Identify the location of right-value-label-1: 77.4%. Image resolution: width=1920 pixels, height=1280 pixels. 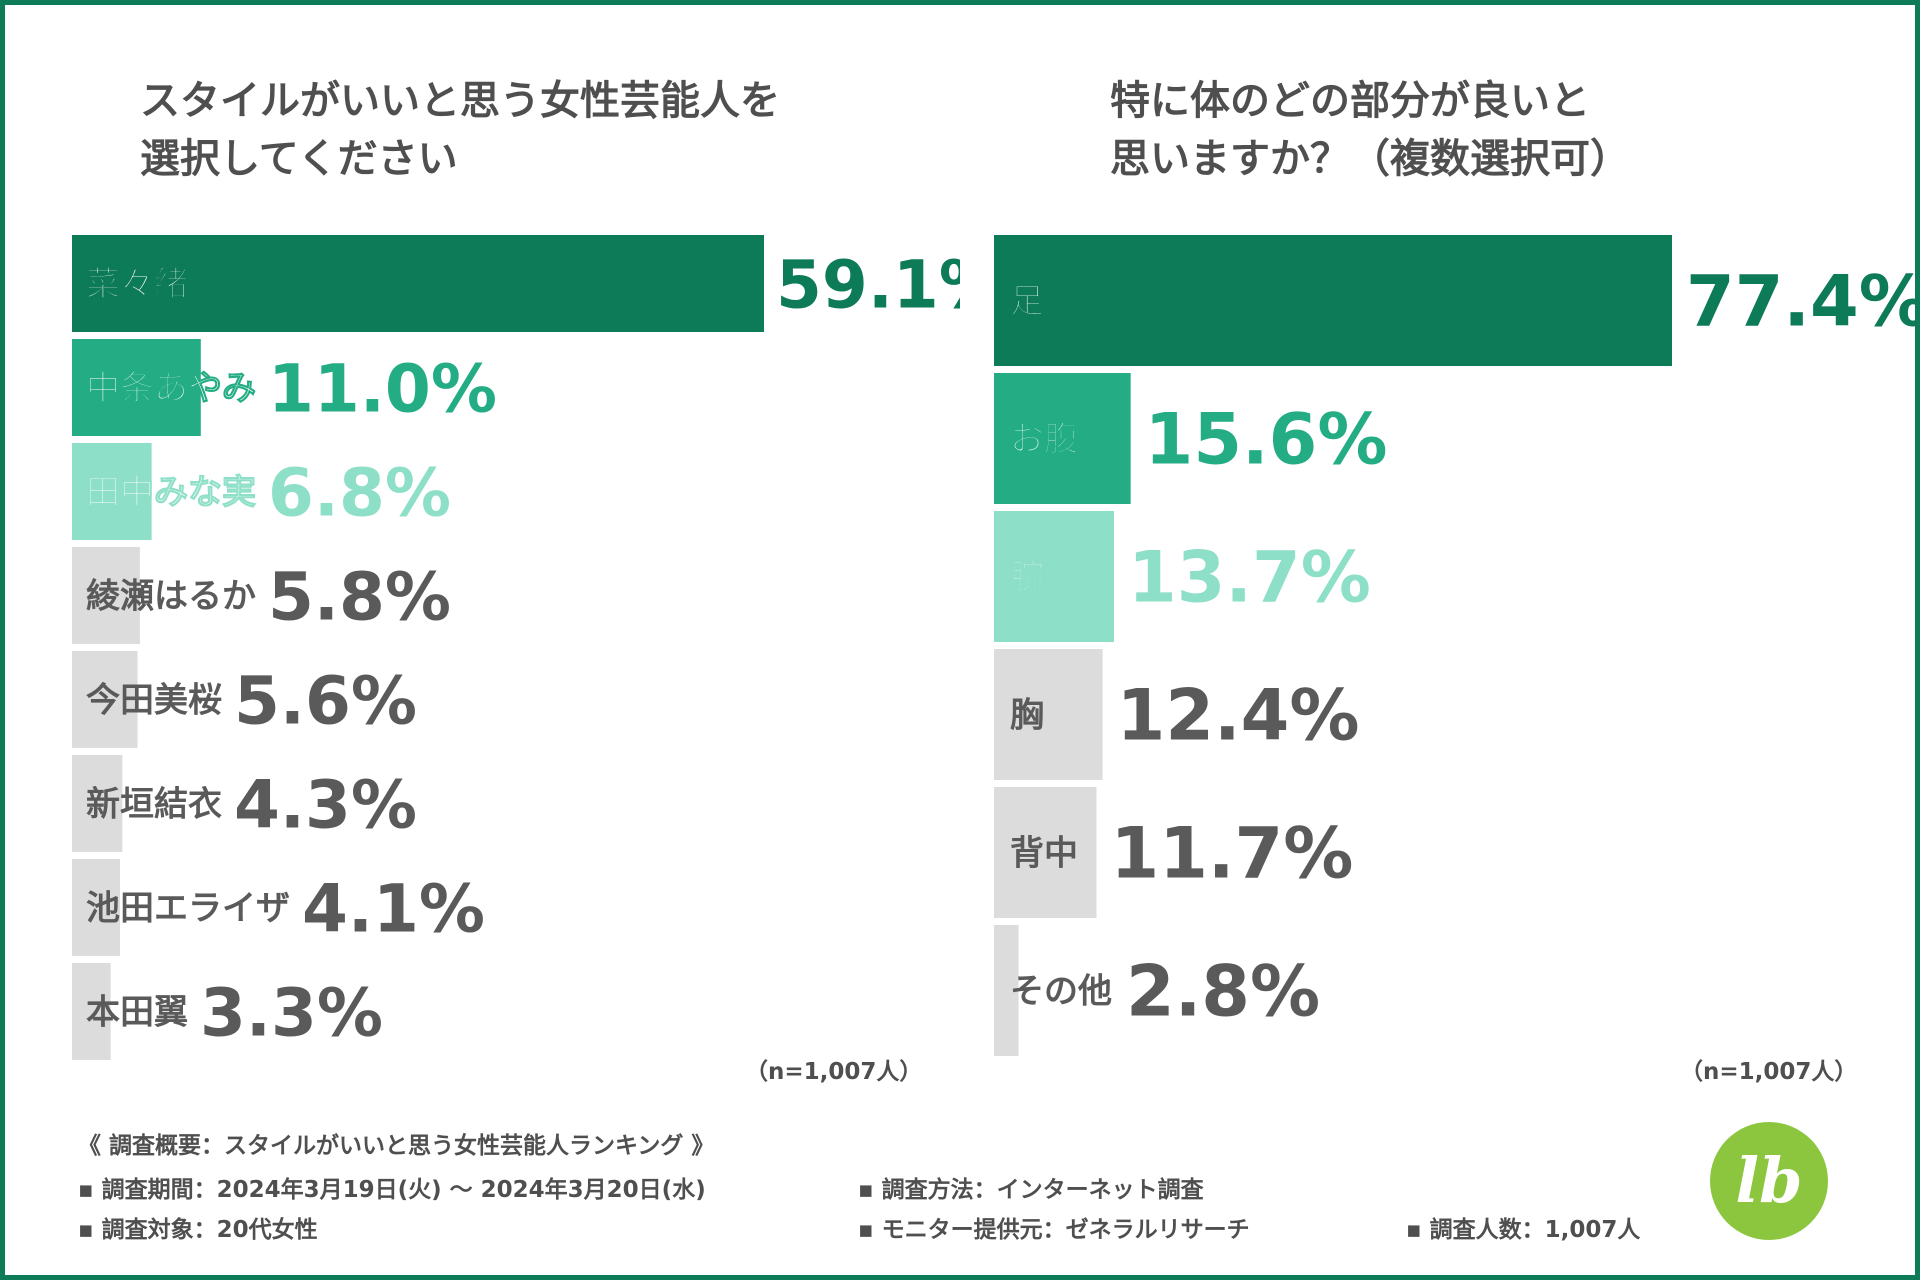
(1803, 302).